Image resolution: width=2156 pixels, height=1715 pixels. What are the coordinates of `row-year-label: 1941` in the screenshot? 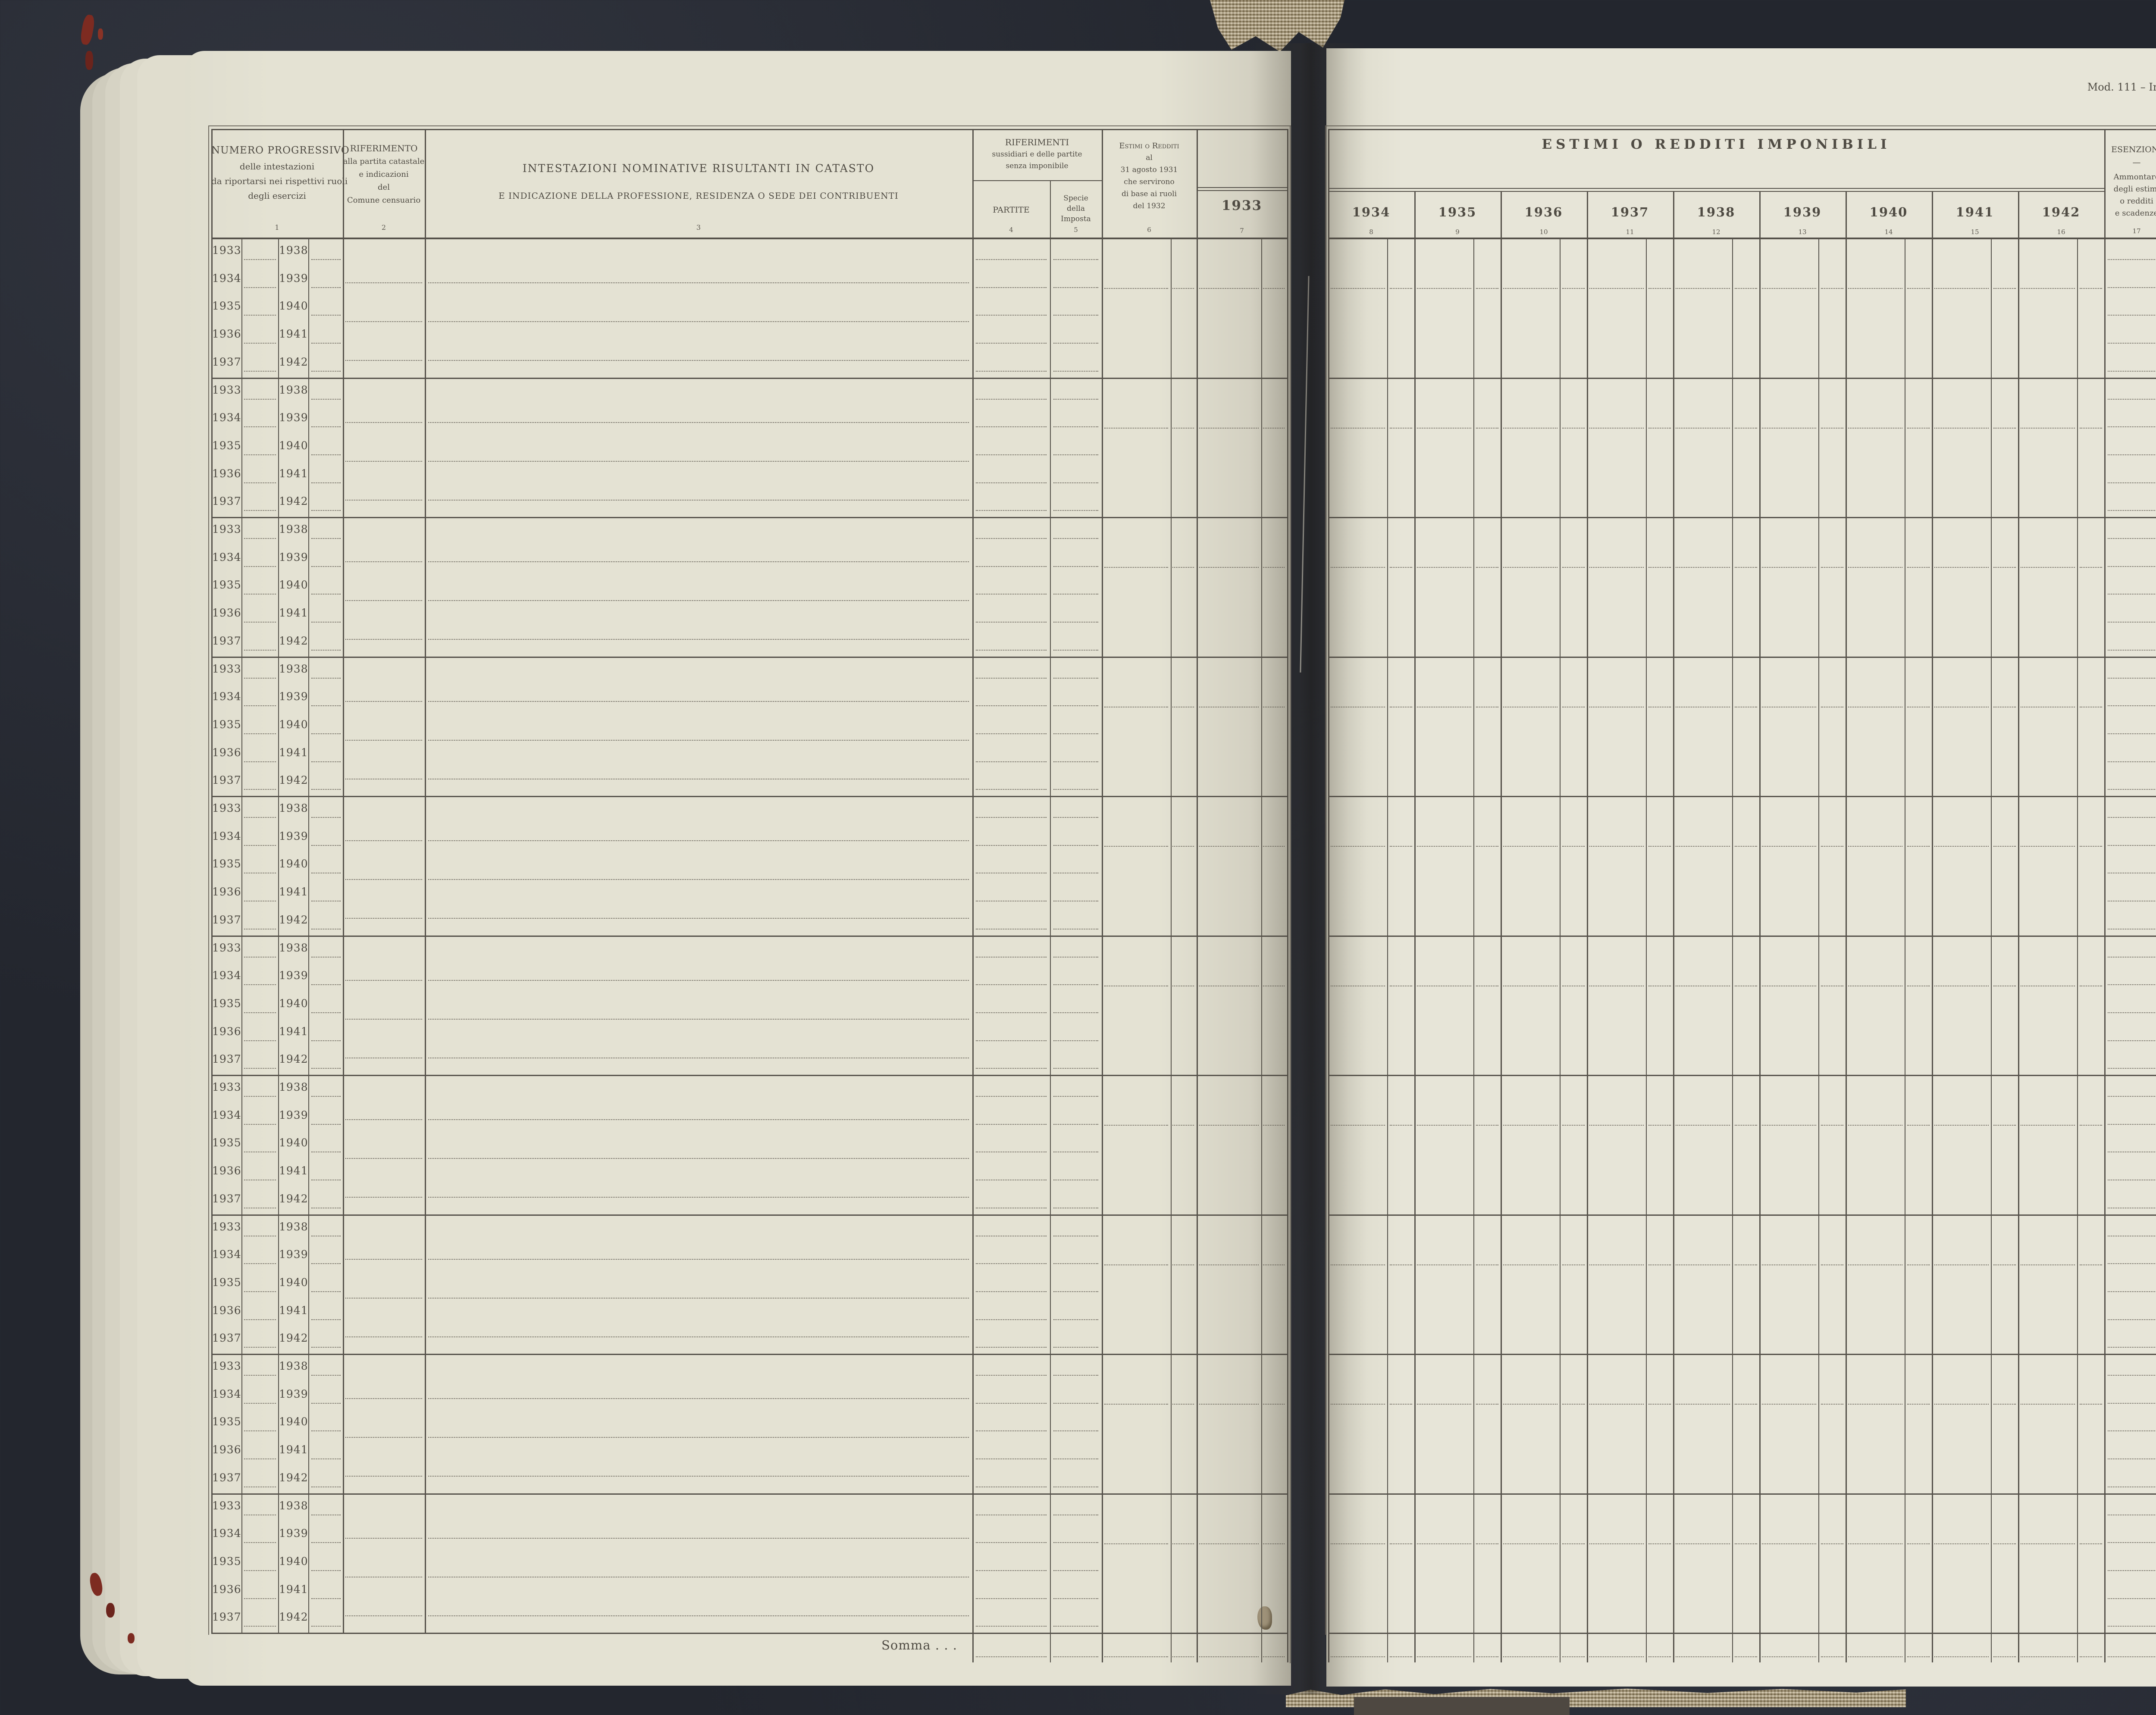 It's located at (293, 892).